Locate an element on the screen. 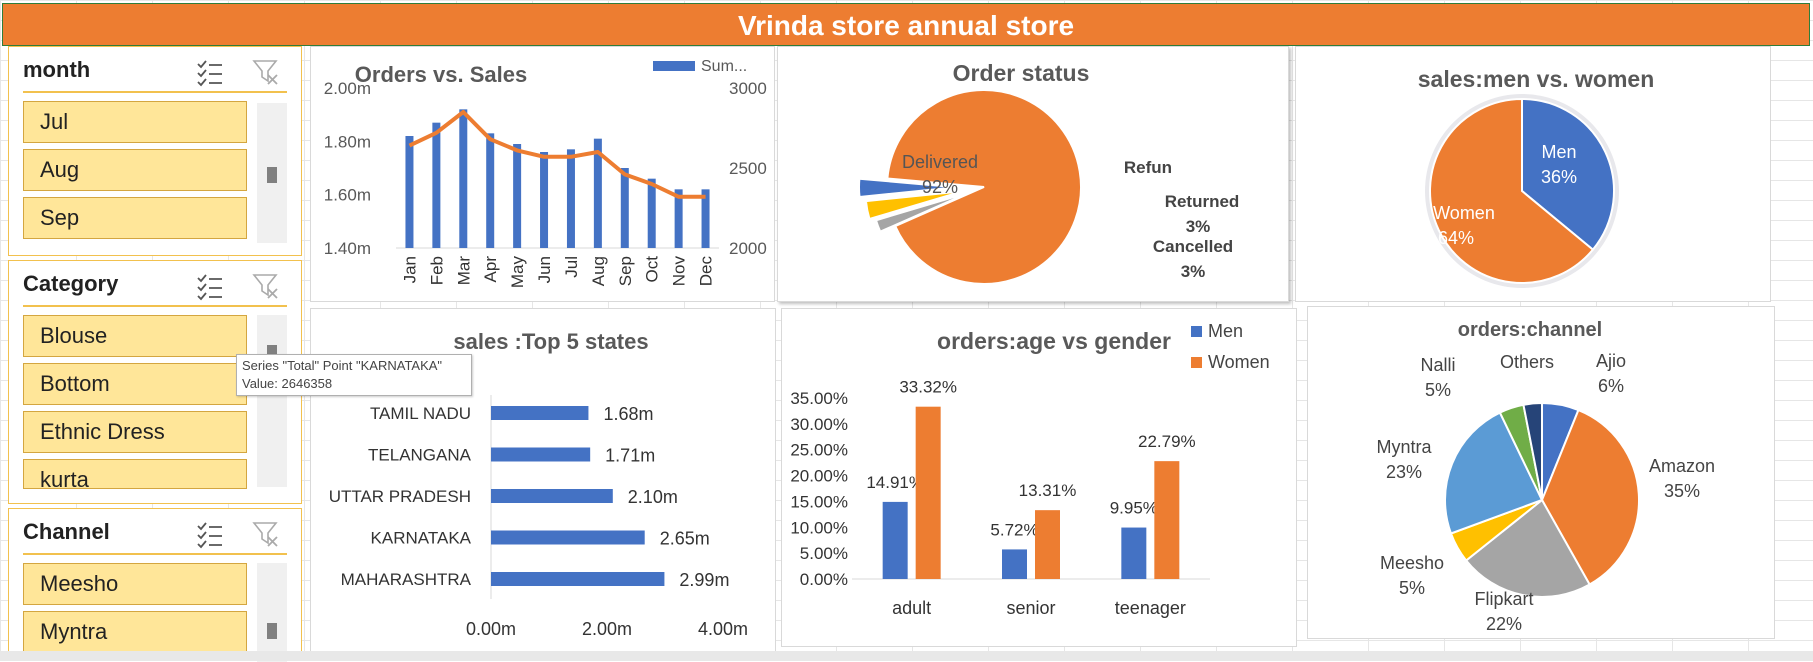 This screenshot has width=1813, height=662. slice-men is located at coordinates (1568, 174).